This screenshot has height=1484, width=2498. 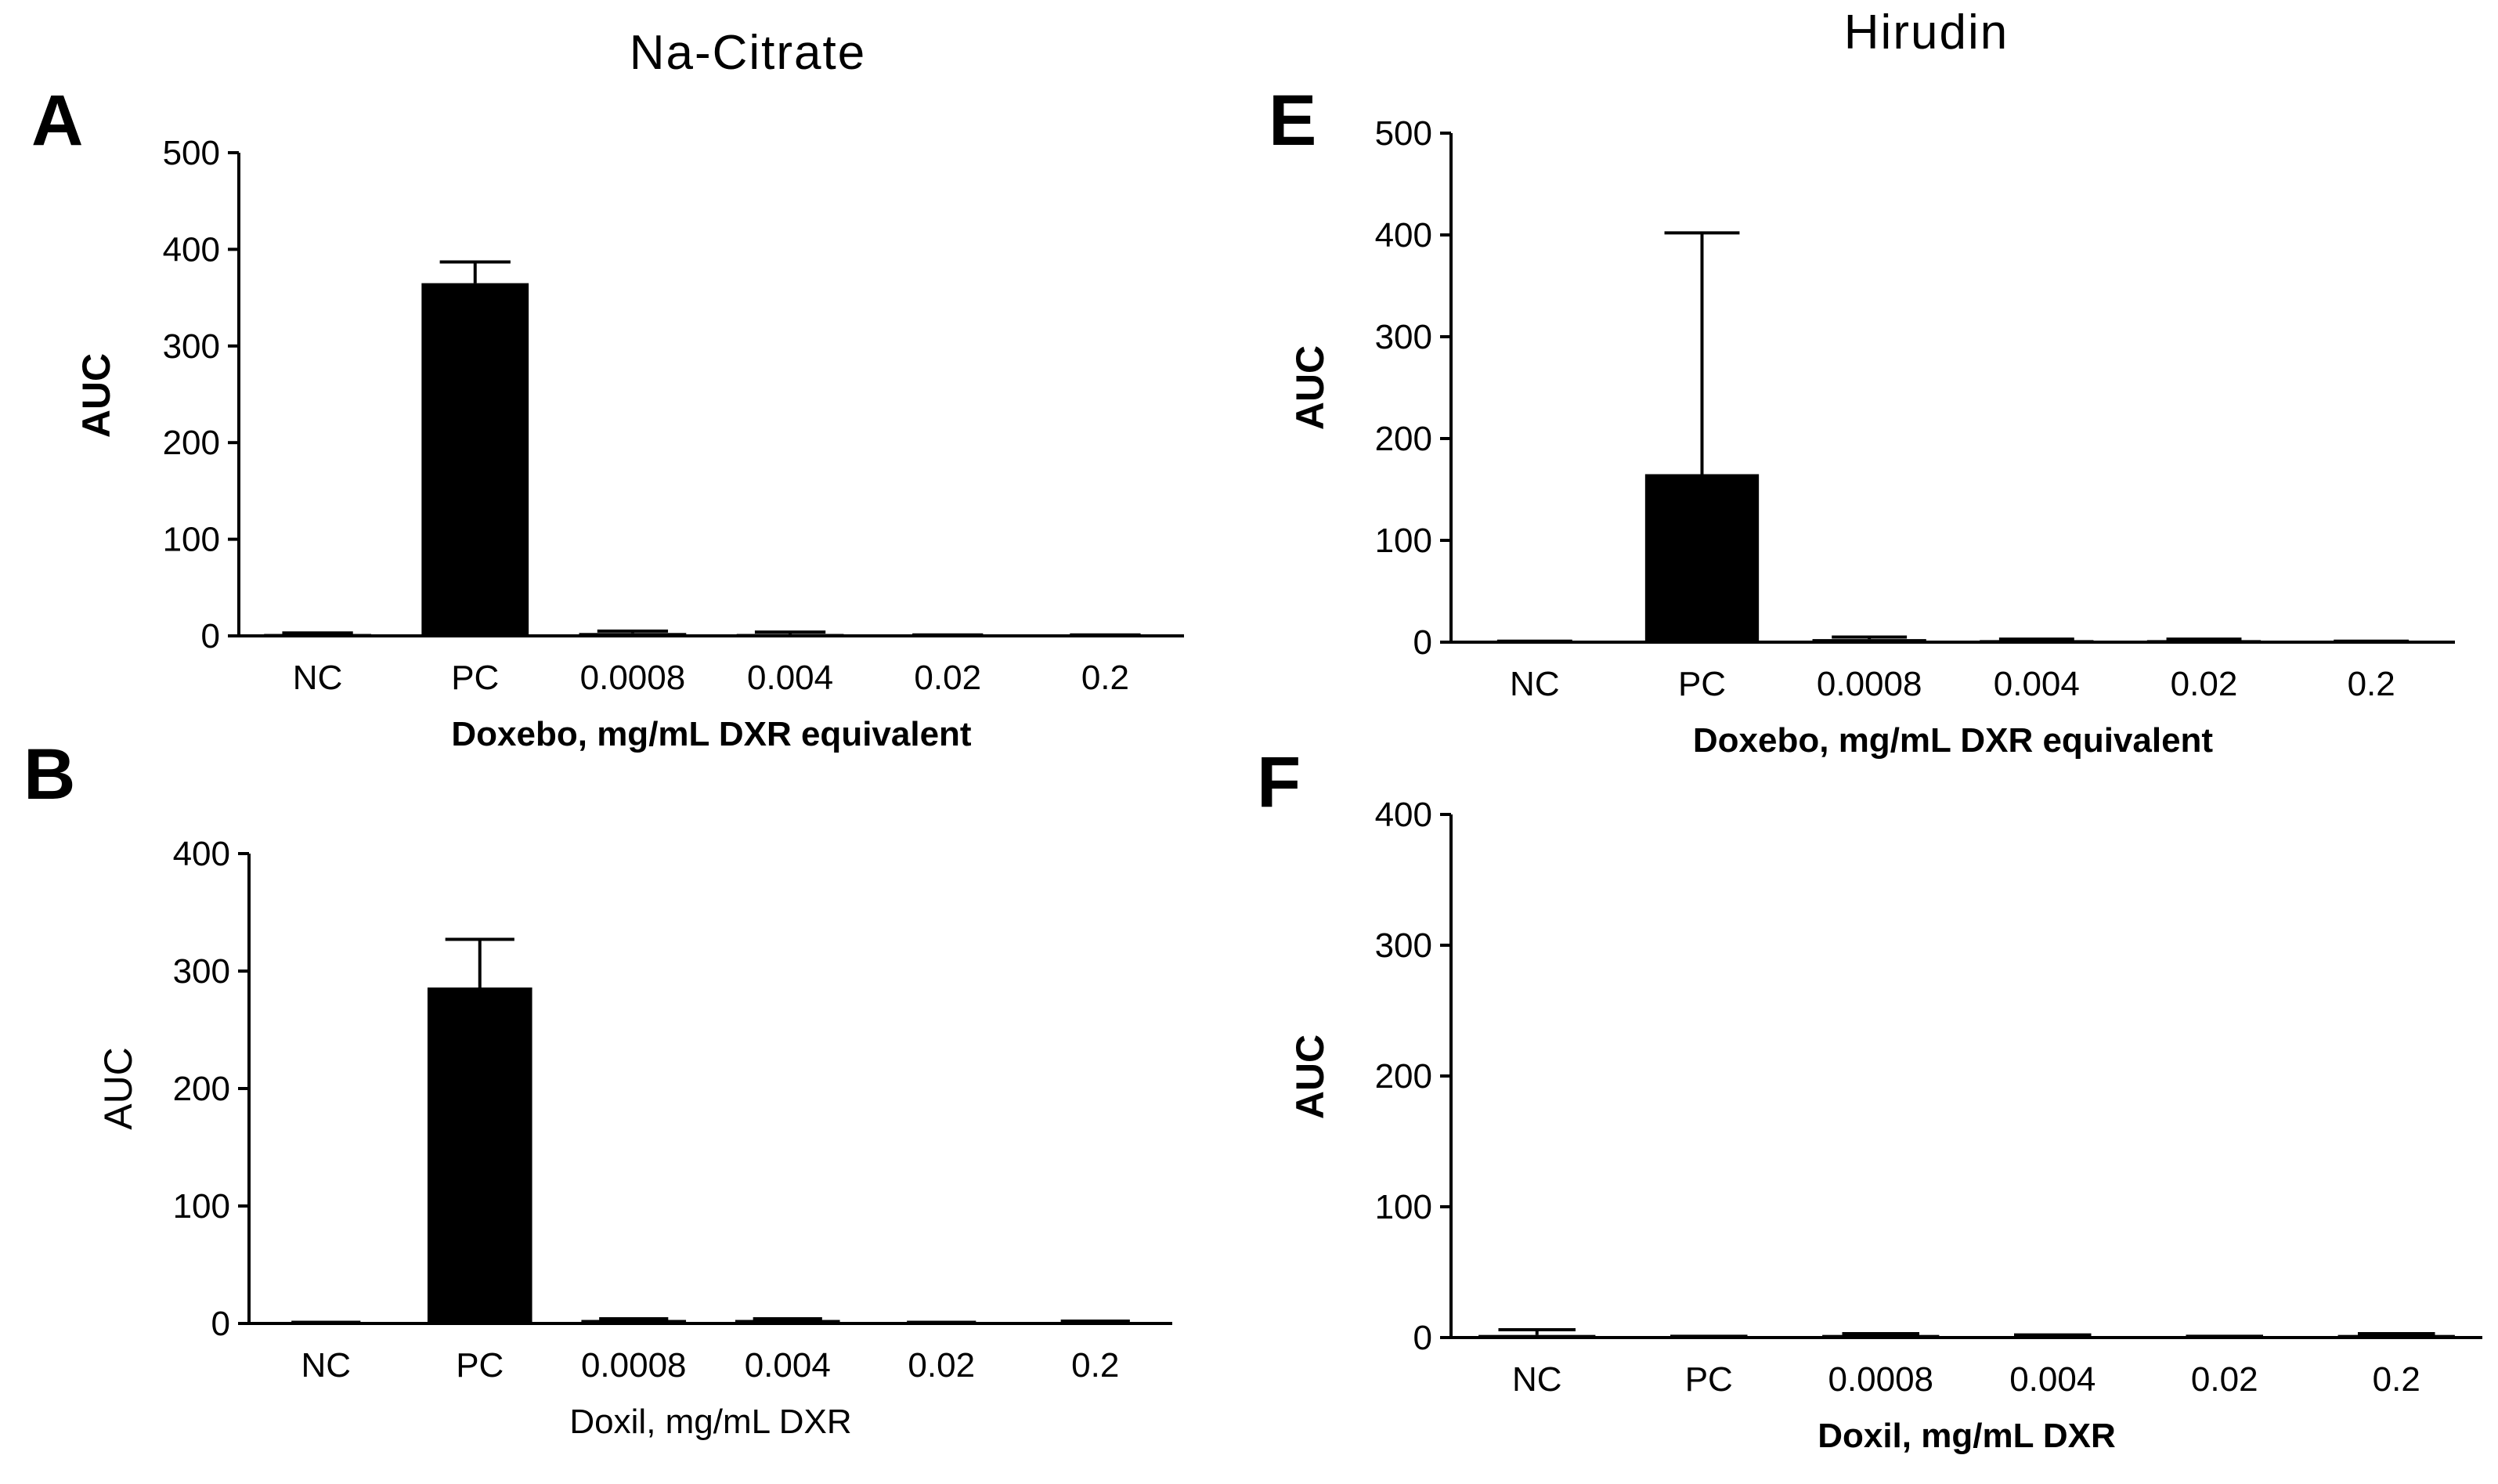 I want to click on x-tick-label-f: 0.004, so click(x=2052, y=1379).